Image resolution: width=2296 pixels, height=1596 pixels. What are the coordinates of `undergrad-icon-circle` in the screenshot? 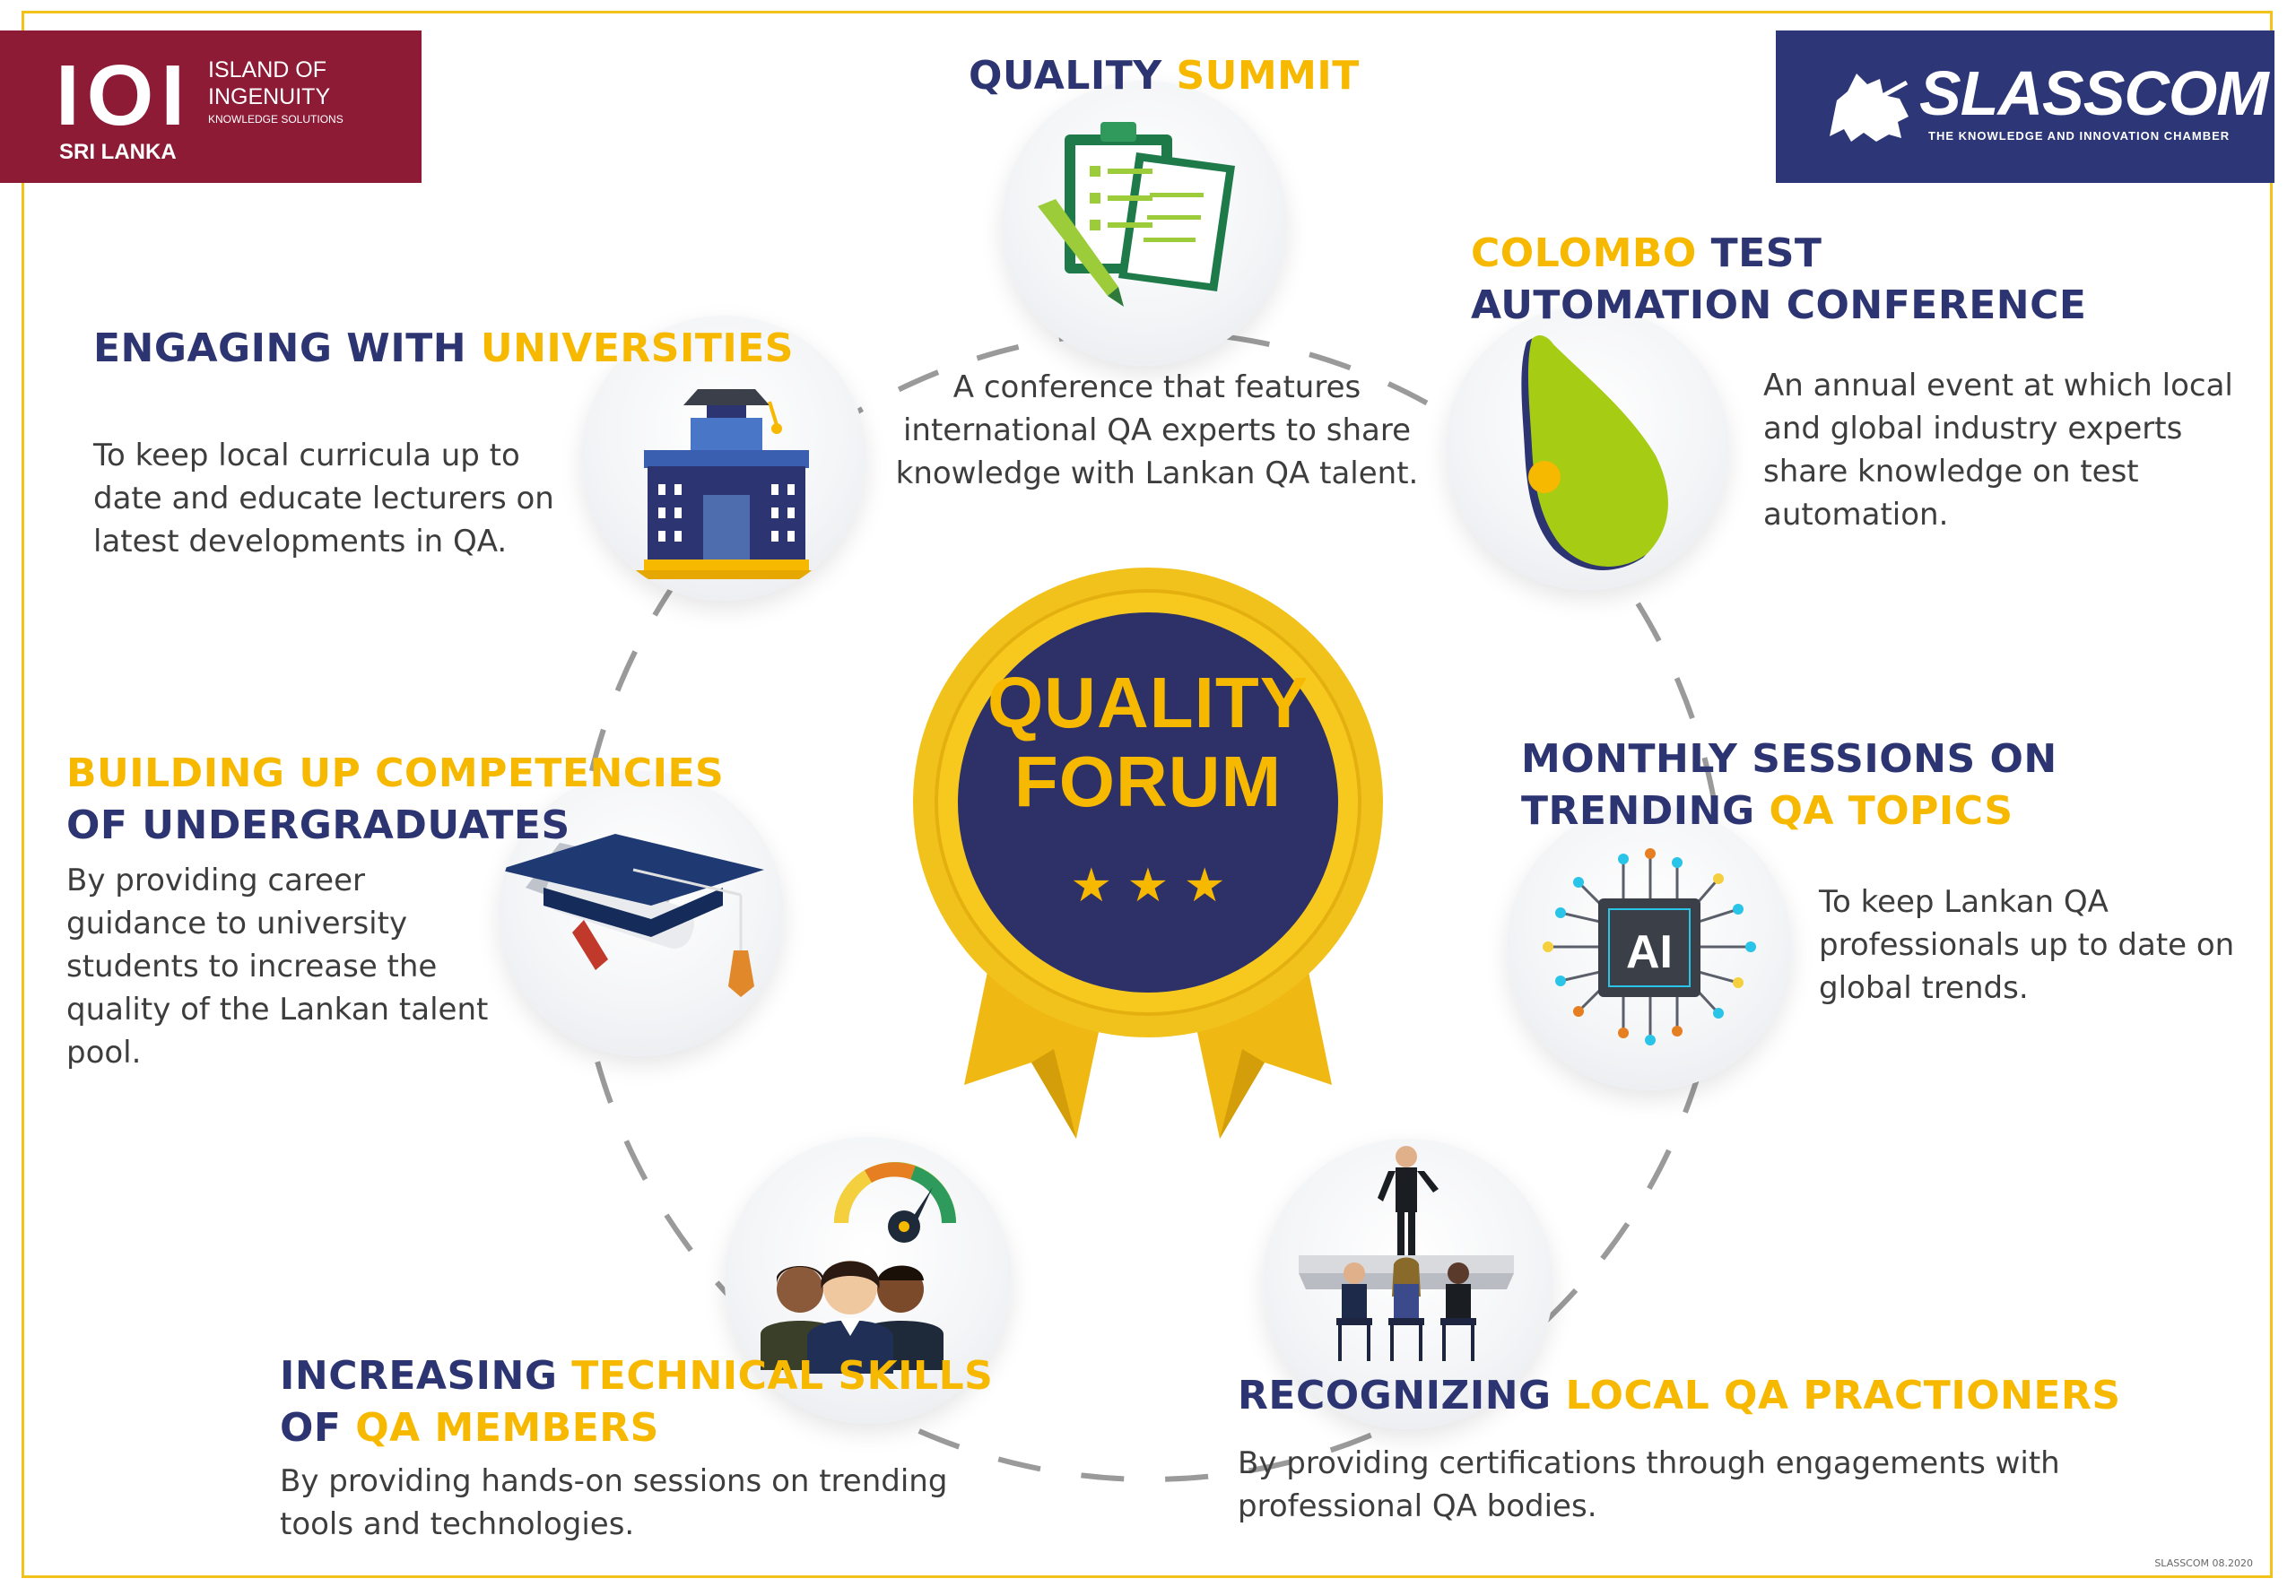 It's located at (641, 913).